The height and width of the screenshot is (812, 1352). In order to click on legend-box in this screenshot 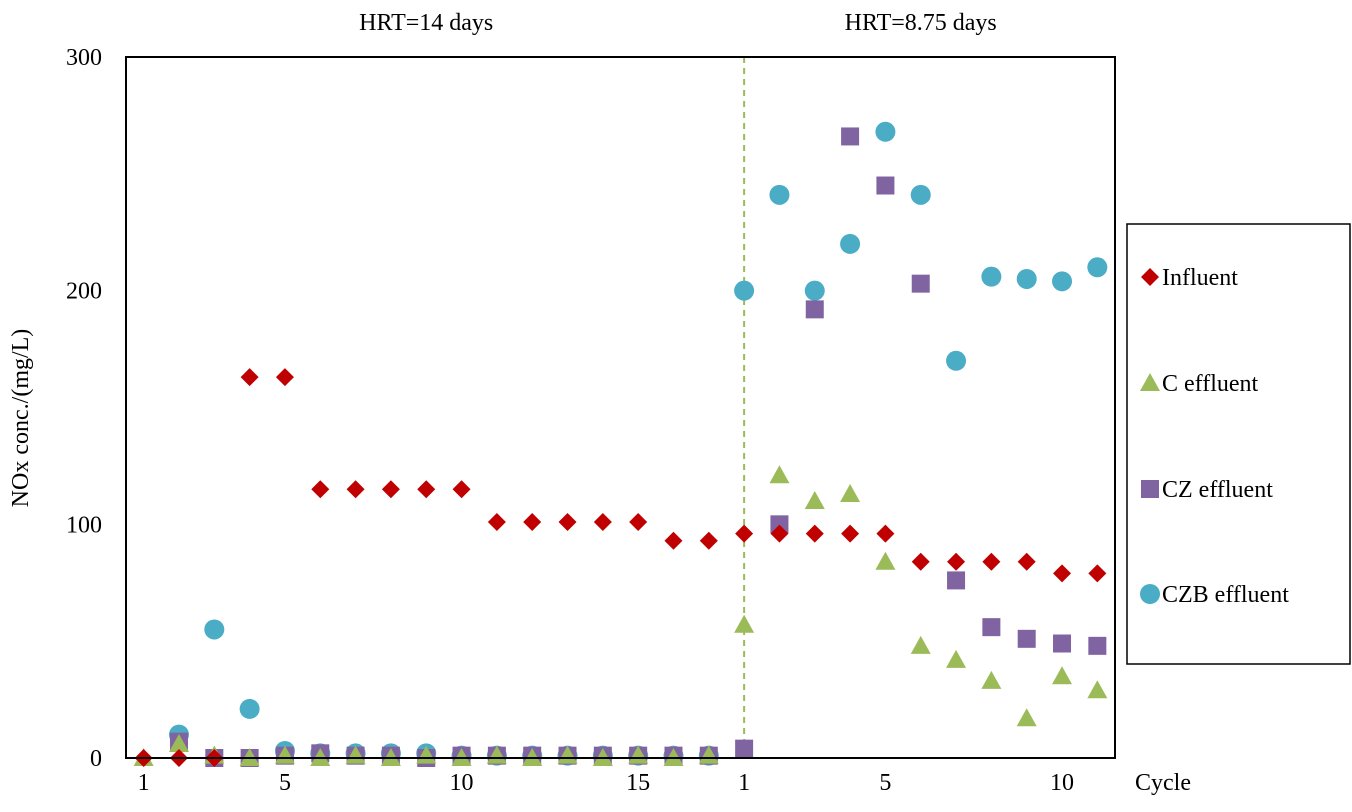, I will do `click(1238, 444)`.